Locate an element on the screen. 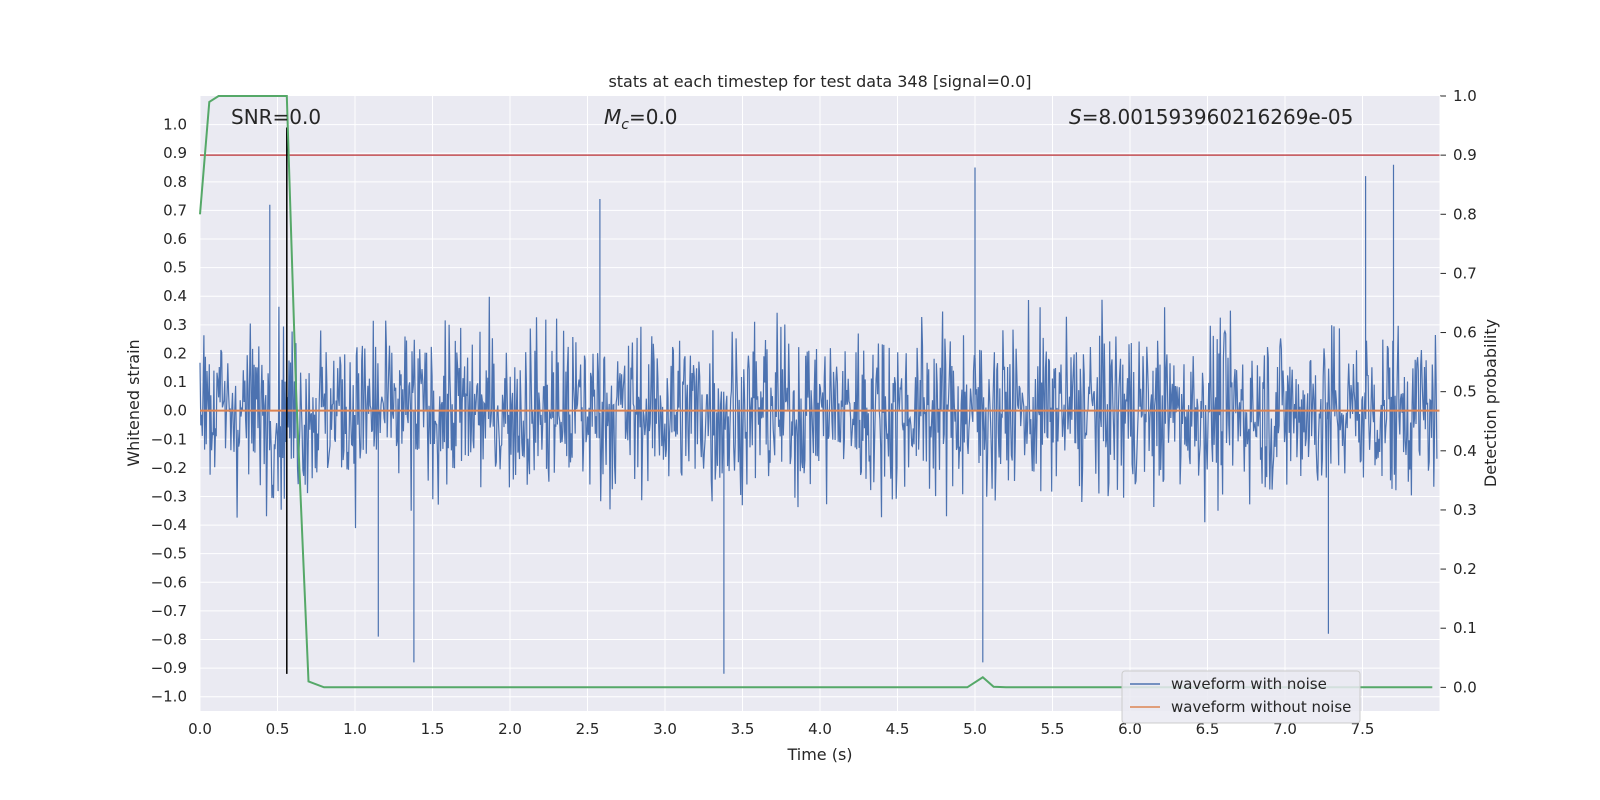 This screenshot has width=1600, height=800. y-tick-label: 0.4 is located at coordinates (175, 296).